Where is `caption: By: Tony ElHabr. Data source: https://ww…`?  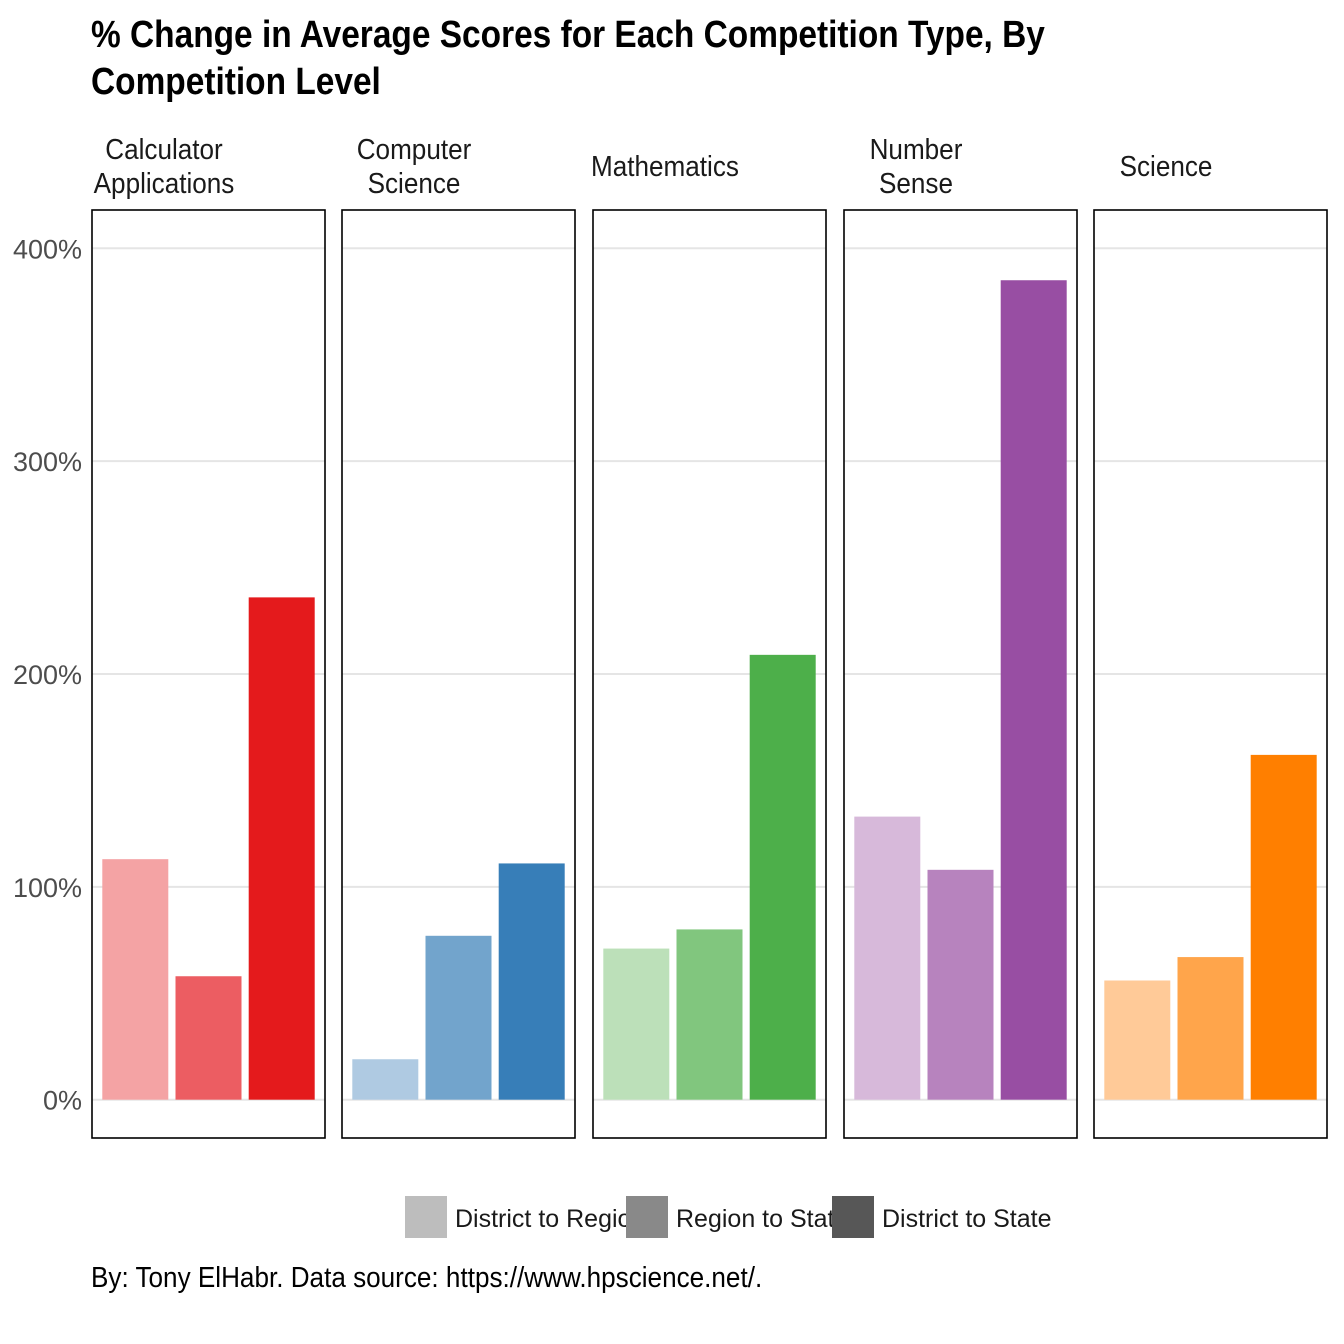
caption: By: Tony ElHabr. Data source: https://ww… is located at coordinates (427, 1278).